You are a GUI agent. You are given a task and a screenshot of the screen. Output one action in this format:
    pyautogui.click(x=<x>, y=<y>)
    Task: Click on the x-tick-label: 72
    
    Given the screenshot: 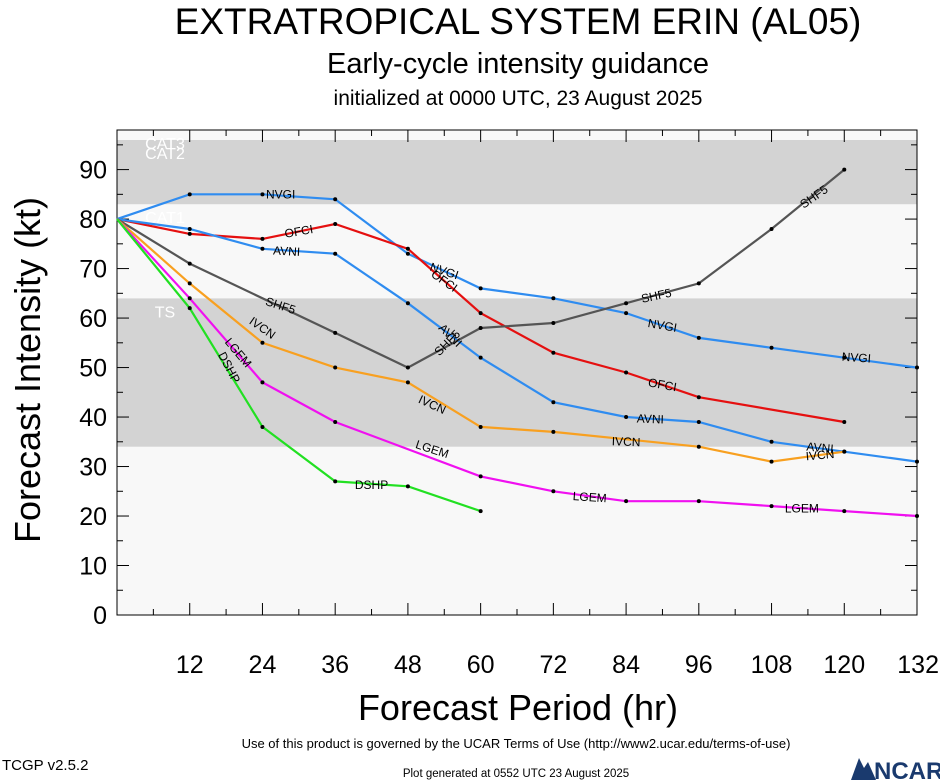 What is the action you would take?
    pyautogui.click(x=553, y=665)
    